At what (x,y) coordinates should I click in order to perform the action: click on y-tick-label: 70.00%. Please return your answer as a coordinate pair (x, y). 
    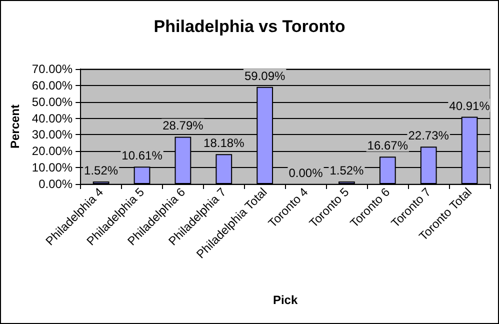
    Looking at the image, I should click on (52, 69).